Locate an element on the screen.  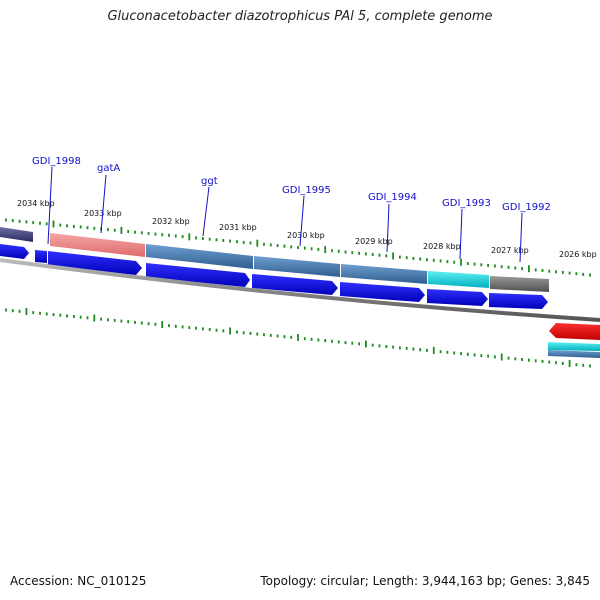
kbp-tick-track-lower is located at coordinates (298, 338).